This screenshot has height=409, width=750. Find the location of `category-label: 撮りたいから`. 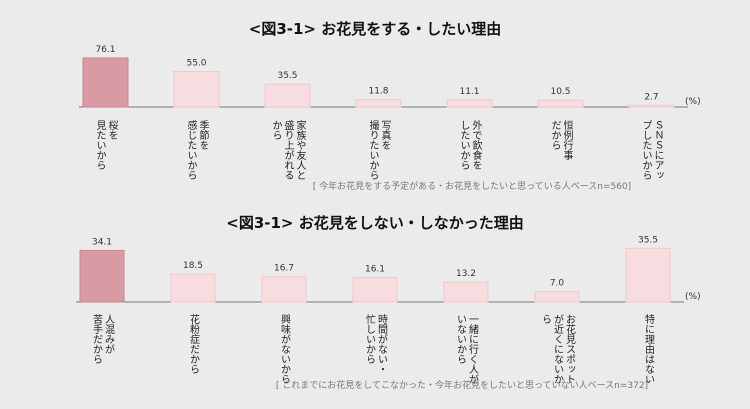

category-label: 撮りたいから is located at coordinates (373, 149).